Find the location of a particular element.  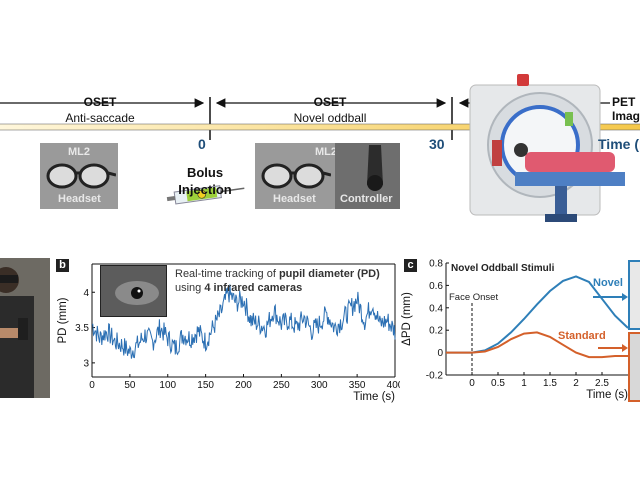

y-tick-label: 0.8 is located at coordinates (436, 264).